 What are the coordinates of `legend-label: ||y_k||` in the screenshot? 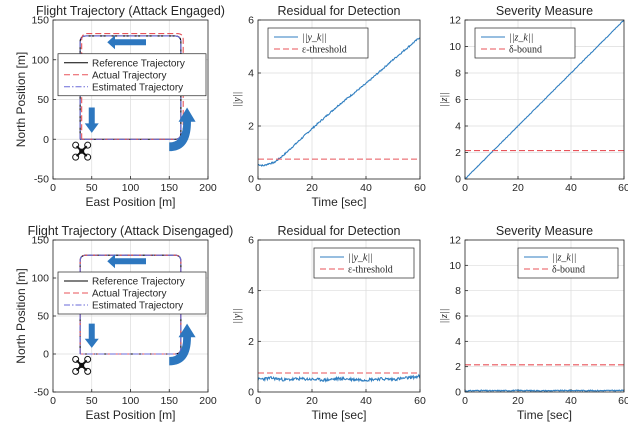 It's located at (360, 258).